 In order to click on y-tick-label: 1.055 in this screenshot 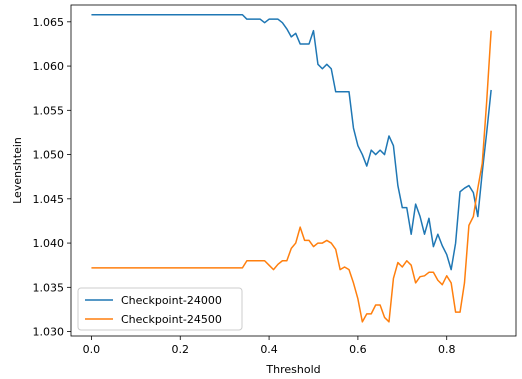, I will do `click(49, 110)`.